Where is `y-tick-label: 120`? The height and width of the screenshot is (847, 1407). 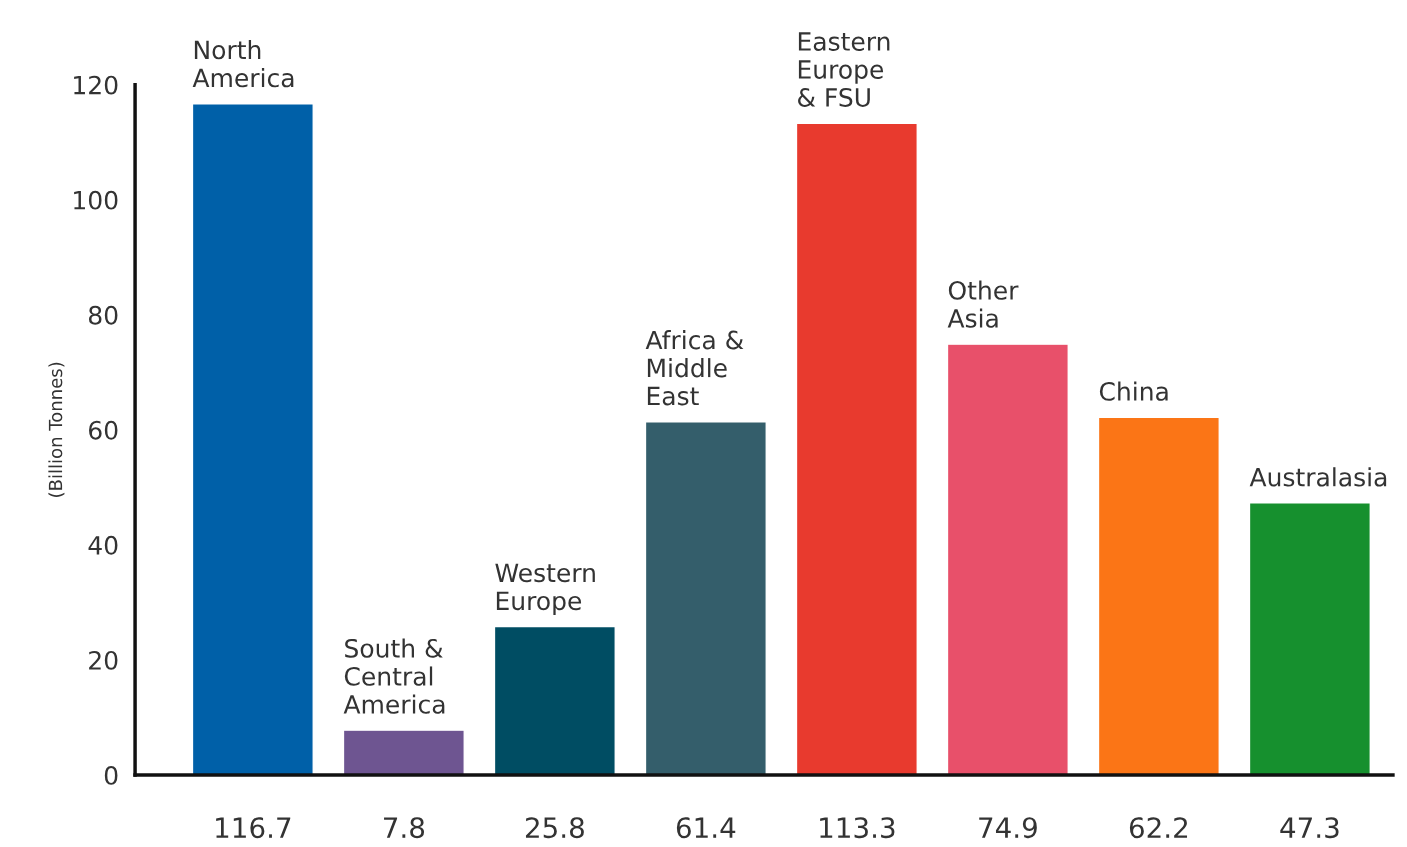 y-tick-label: 120 is located at coordinates (96, 85).